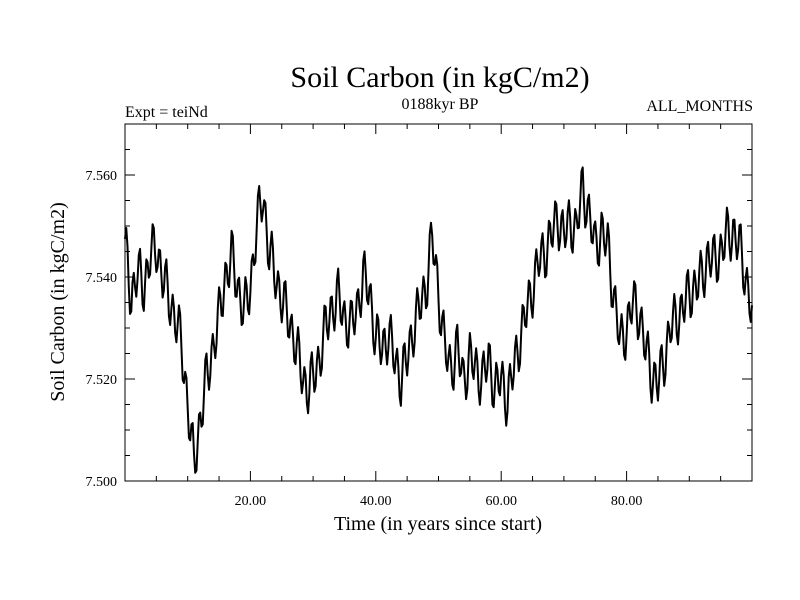  Describe the element at coordinates (699, 106) in the screenshot. I see `months-label: ALL_MONTHS` at that location.